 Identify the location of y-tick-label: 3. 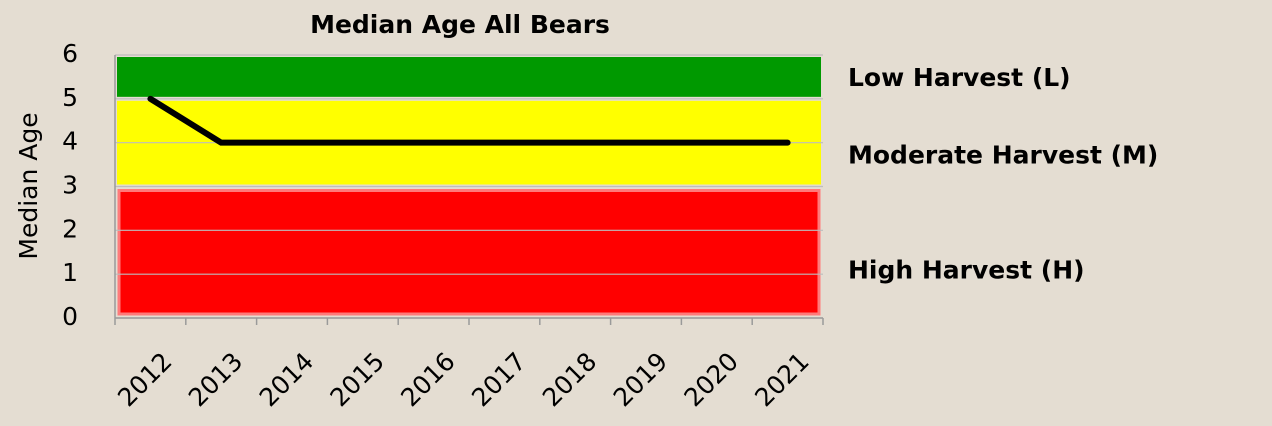
(70, 185).